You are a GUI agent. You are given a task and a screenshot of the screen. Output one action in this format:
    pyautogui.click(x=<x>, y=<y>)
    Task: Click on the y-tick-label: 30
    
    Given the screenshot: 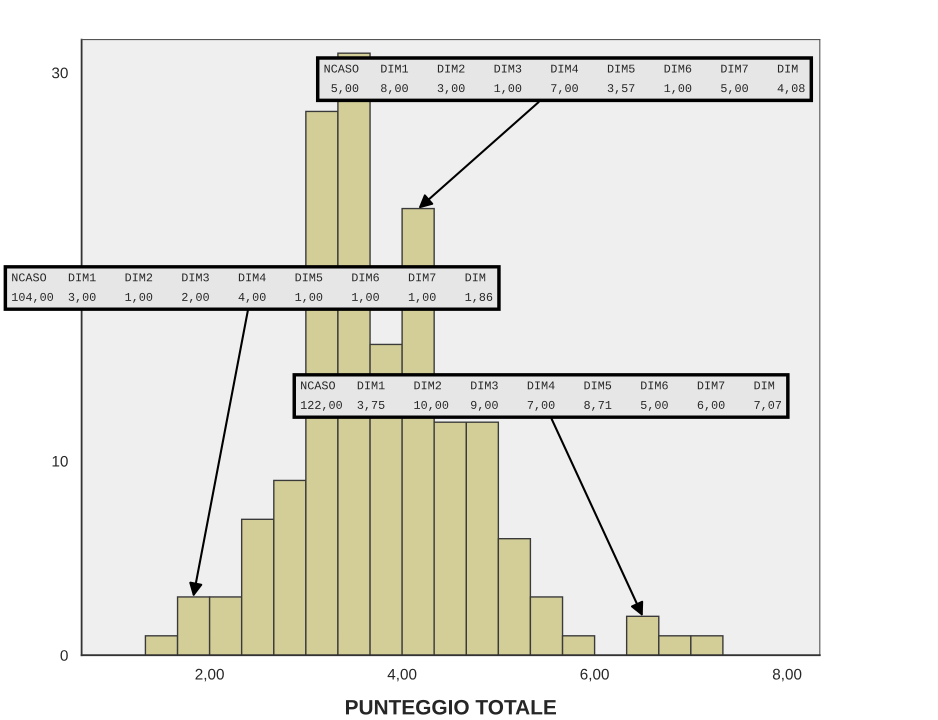 What is the action you would take?
    pyautogui.click(x=60, y=72)
    